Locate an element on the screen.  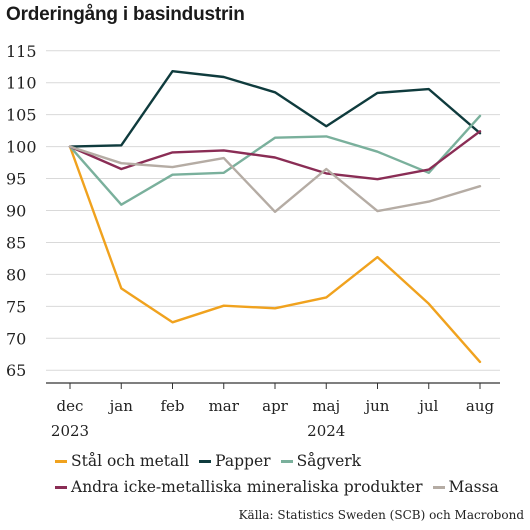
legend-item-massa: Massa is located at coordinates (465, 487).